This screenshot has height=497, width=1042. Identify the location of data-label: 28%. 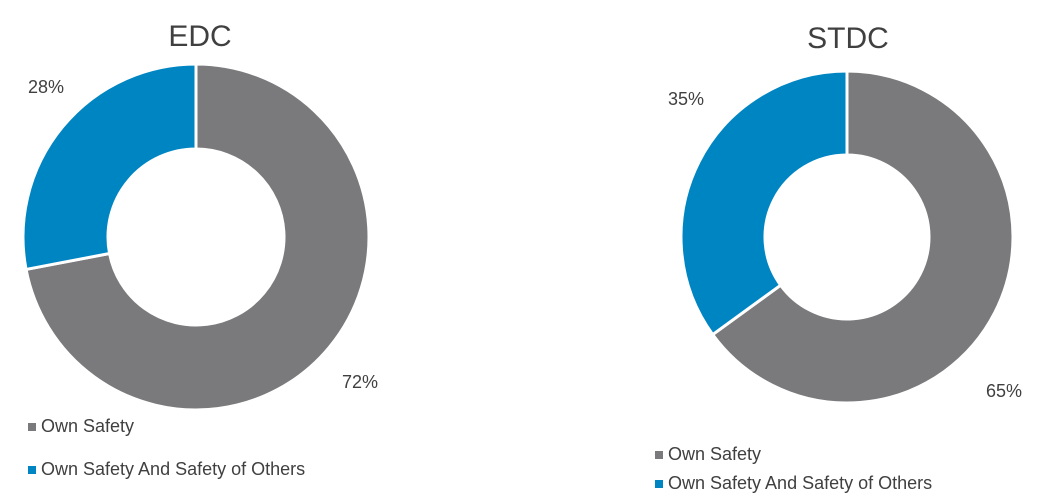
(46, 87).